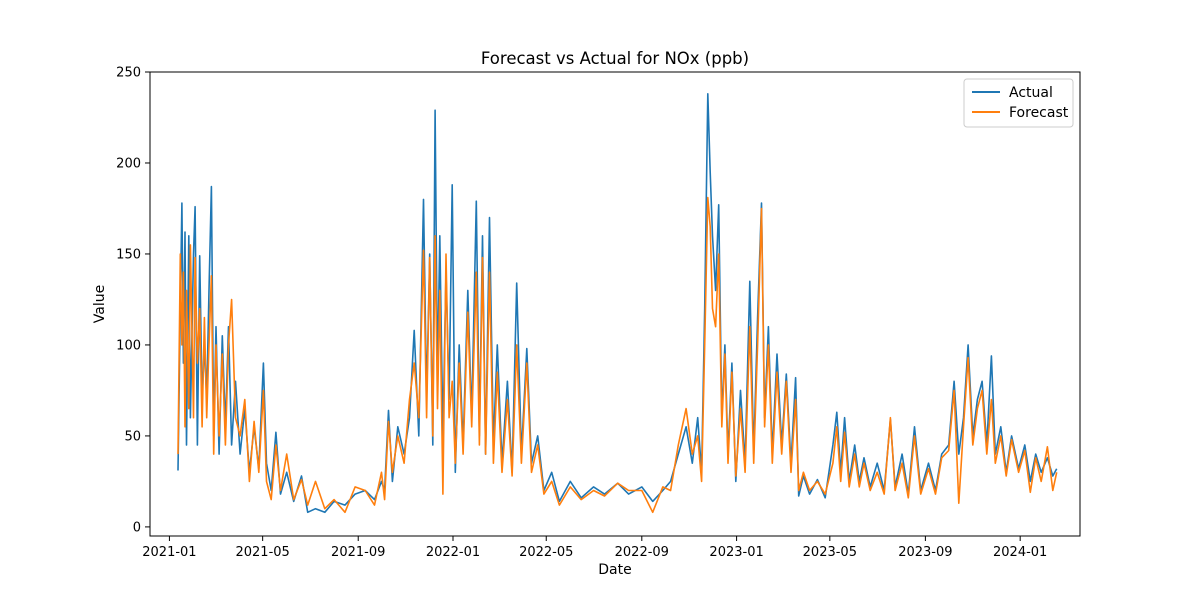  I want to click on legend-label-actual: Actual, so click(1031, 93).